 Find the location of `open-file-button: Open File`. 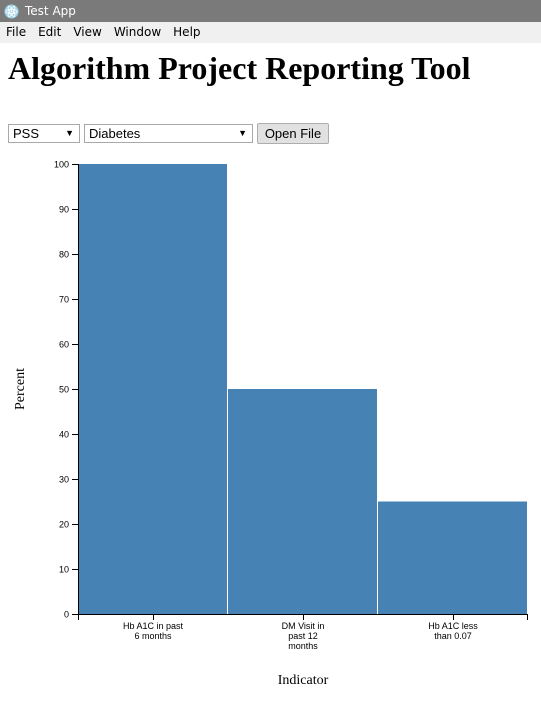

open-file-button: Open File is located at coordinates (293, 133).